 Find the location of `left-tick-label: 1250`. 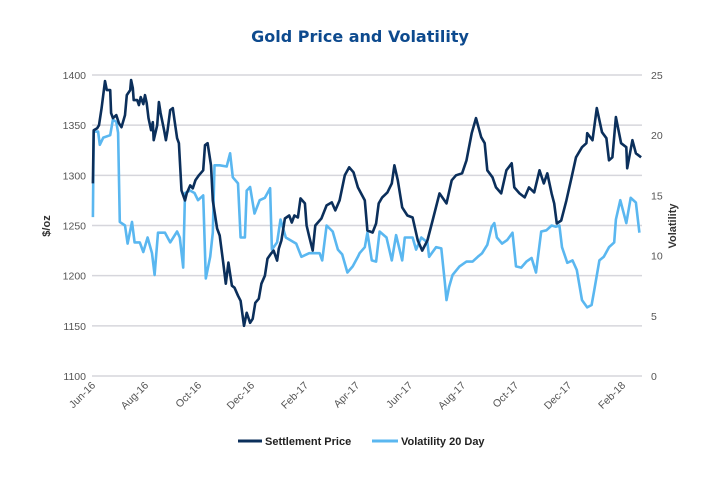

left-tick-label: 1250 is located at coordinates (75, 227).